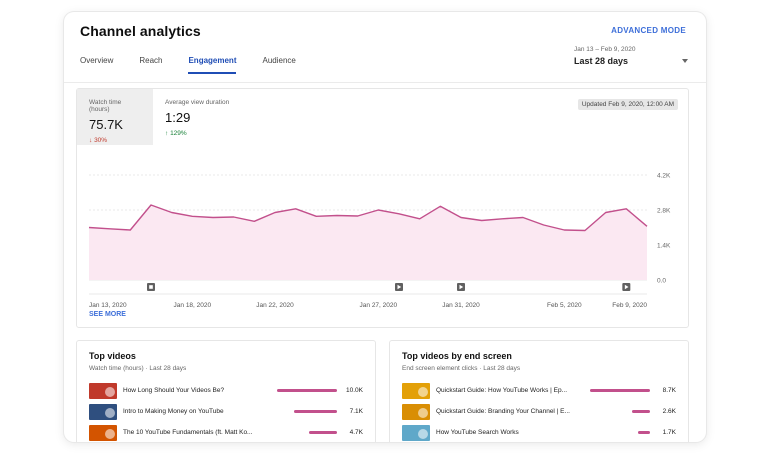  I want to click on metric-change-value: 129%, so click(178, 133).